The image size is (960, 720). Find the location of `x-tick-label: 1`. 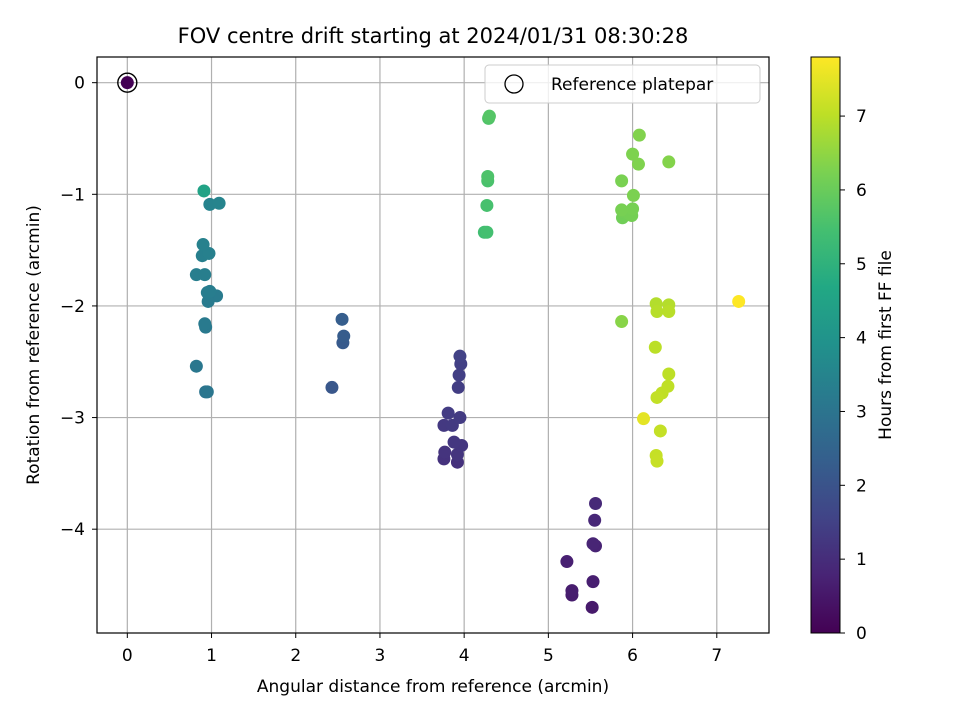

x-tick-label: 1 is located at coordinates (211, 656).